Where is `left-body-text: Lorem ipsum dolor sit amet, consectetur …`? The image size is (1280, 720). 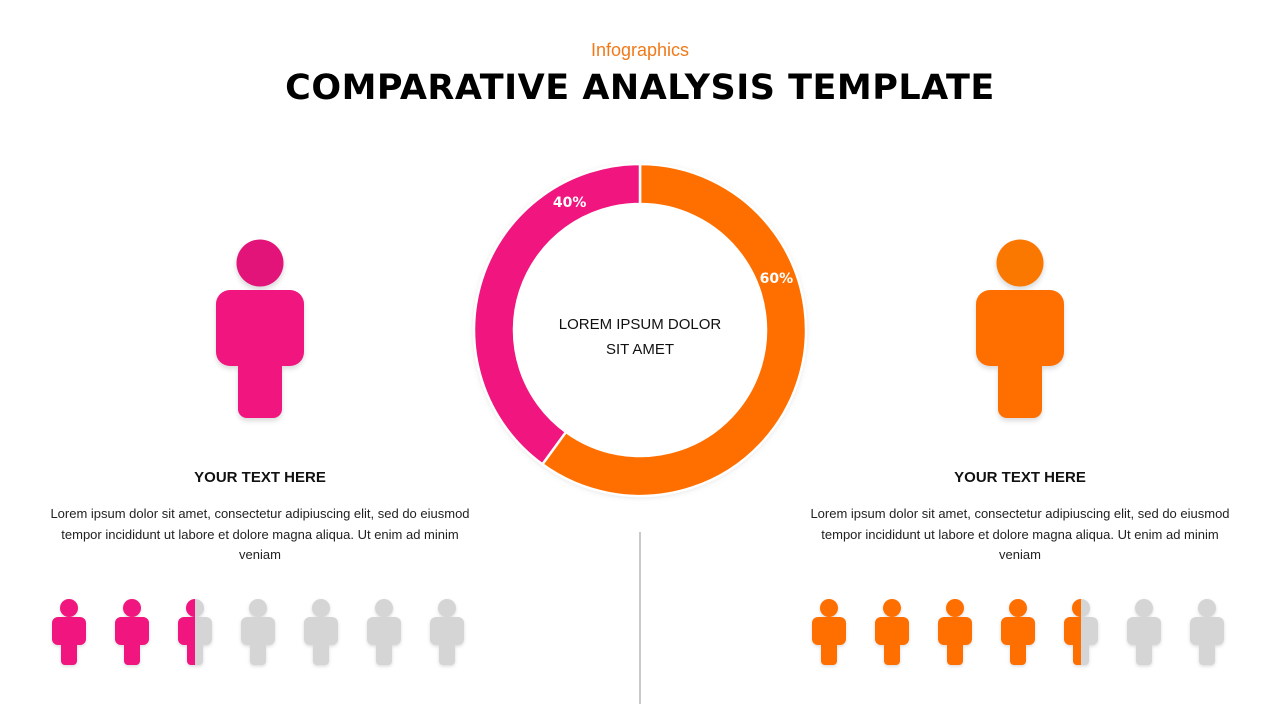 left-body-text: Lorem ipsum dolor sit amet, consectetur … is located at coordinates (260, 534).